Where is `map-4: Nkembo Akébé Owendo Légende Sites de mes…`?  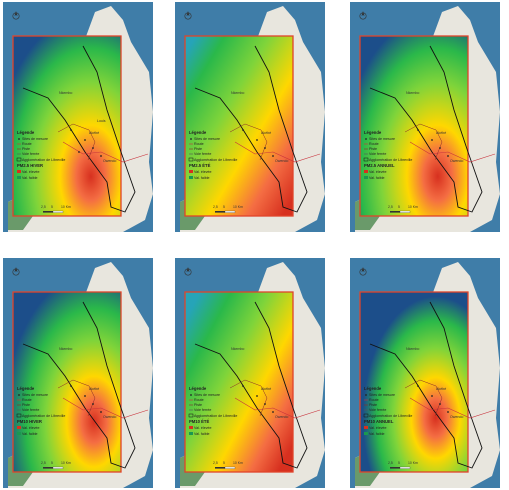
map-4: Nkembo Akébé Owendo Légende Sites de mes… is located at coordinates (78, 373).